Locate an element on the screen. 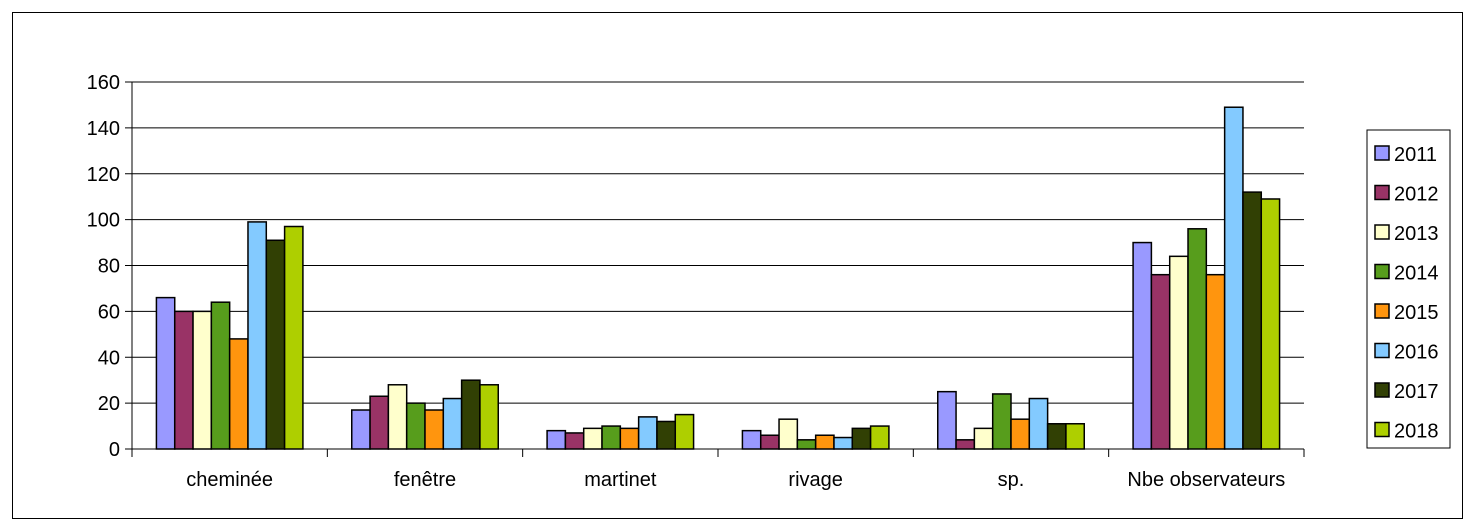 This screenshot has height=531, width=1474. legend-label-2011: 2011 is located at coordinates (1415, 155).